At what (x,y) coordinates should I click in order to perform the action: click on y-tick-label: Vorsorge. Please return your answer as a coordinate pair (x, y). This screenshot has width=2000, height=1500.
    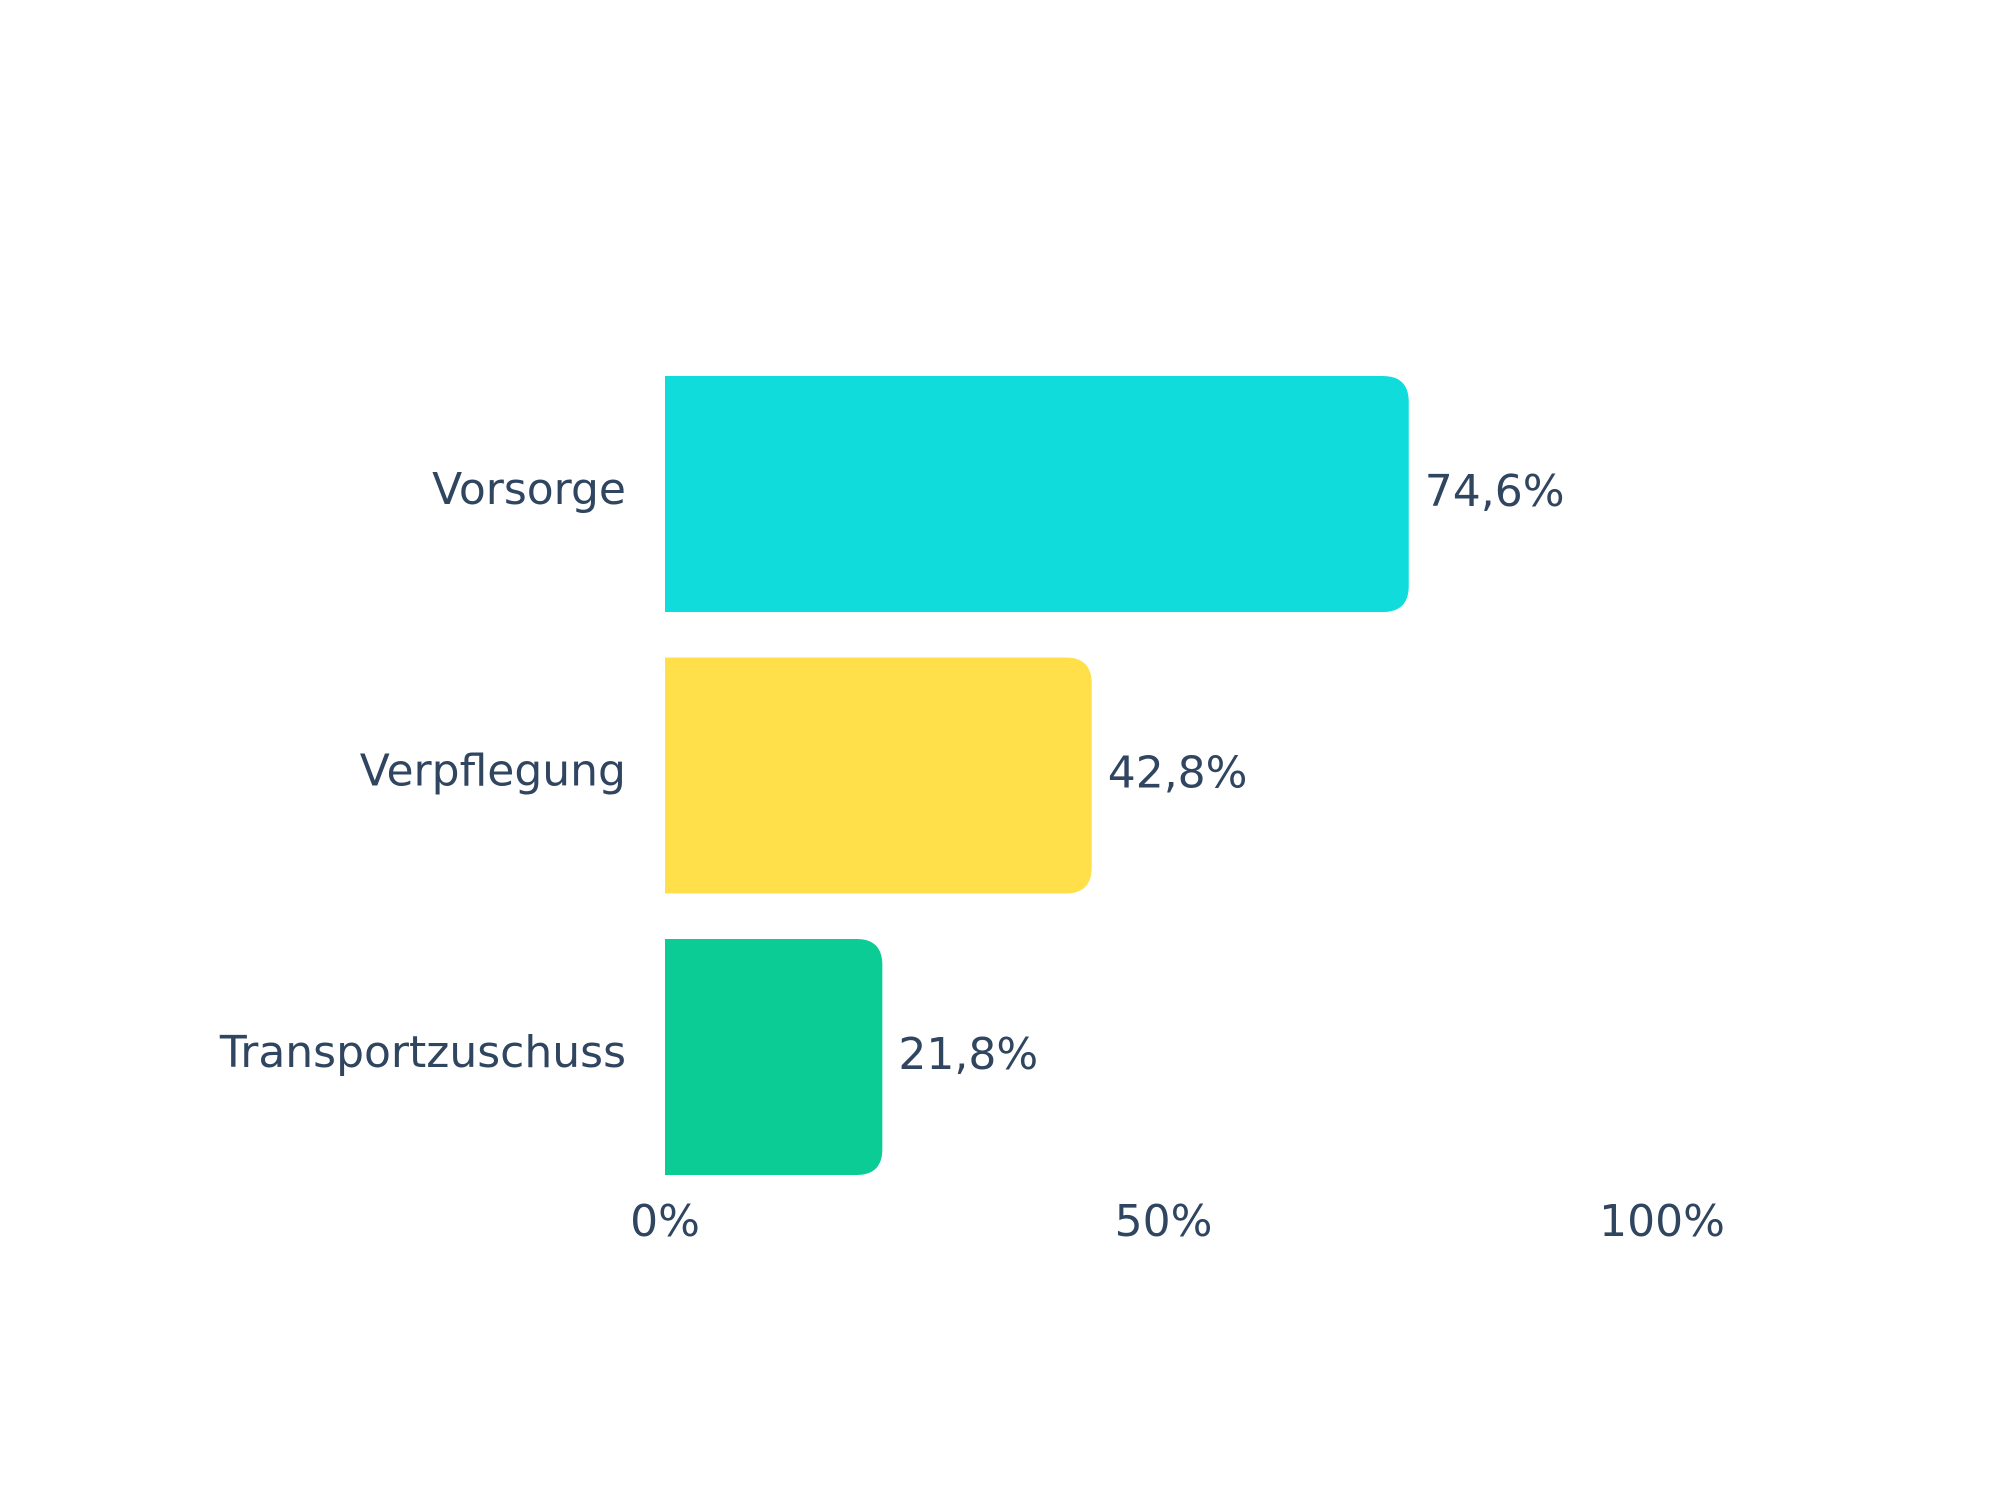
    Looking at the image, I should click on (529, 489).